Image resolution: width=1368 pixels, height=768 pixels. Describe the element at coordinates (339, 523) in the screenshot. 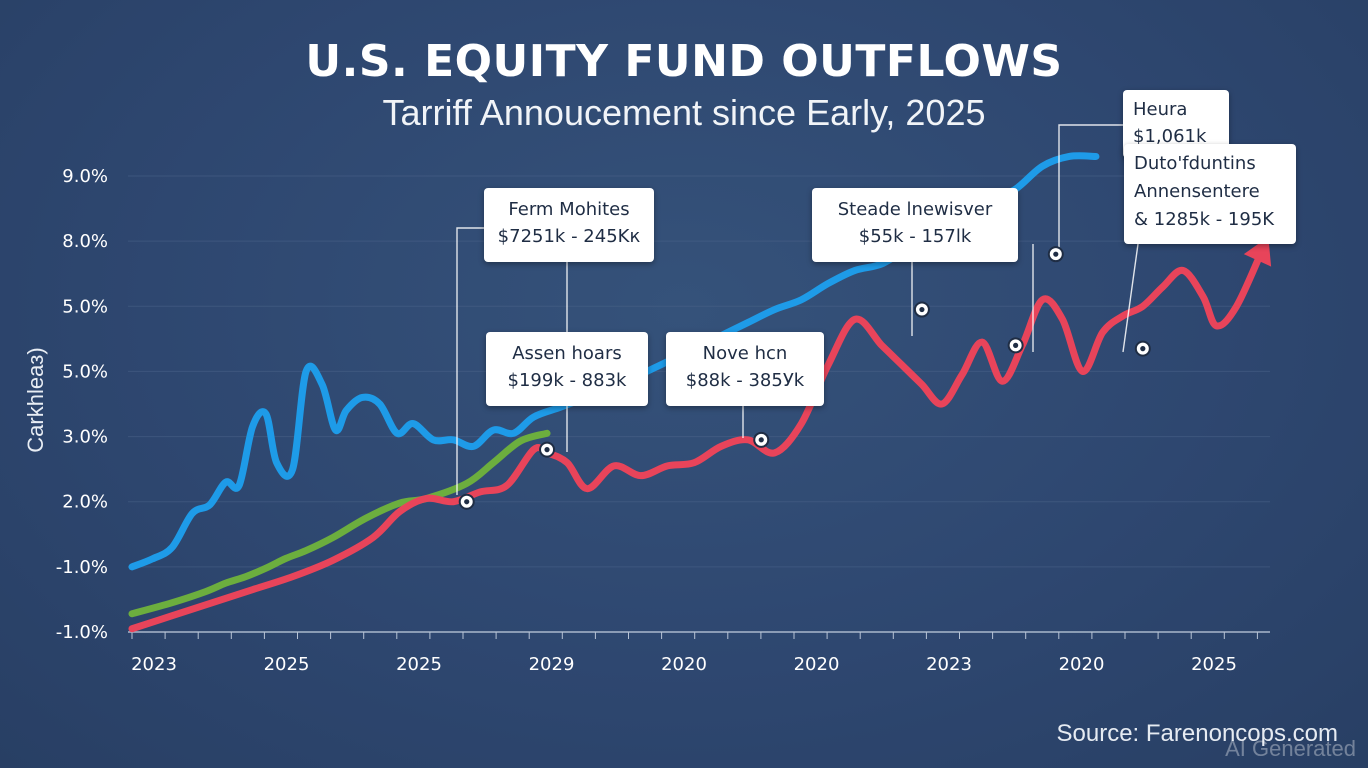

I see `series-line-green` at that location.